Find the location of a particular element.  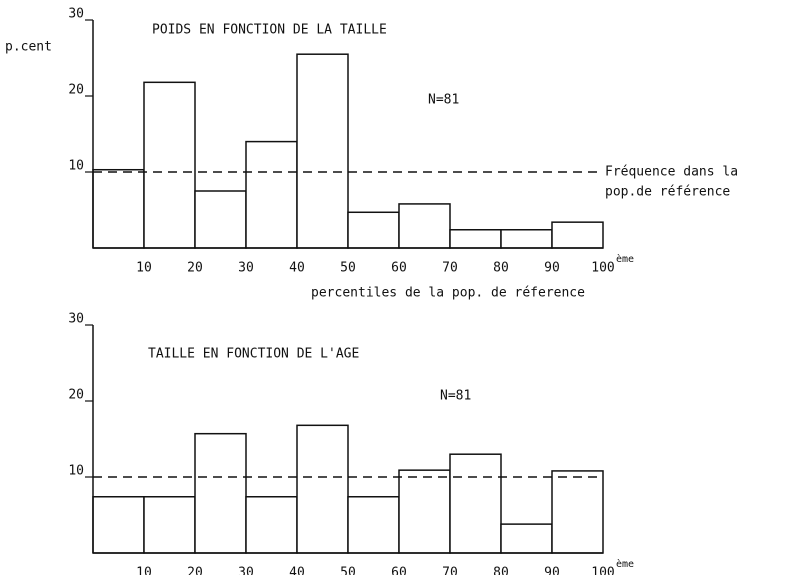

chart-title: POIDS EN FONCTION DE LA TAILLE is located at coordinates (269, 30).